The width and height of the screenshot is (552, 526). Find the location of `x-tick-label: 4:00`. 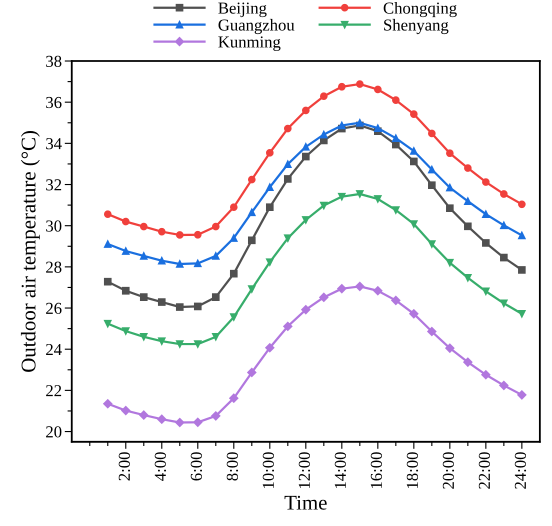

x-tick-label: 4:00 is located at coordinates (160, 466).